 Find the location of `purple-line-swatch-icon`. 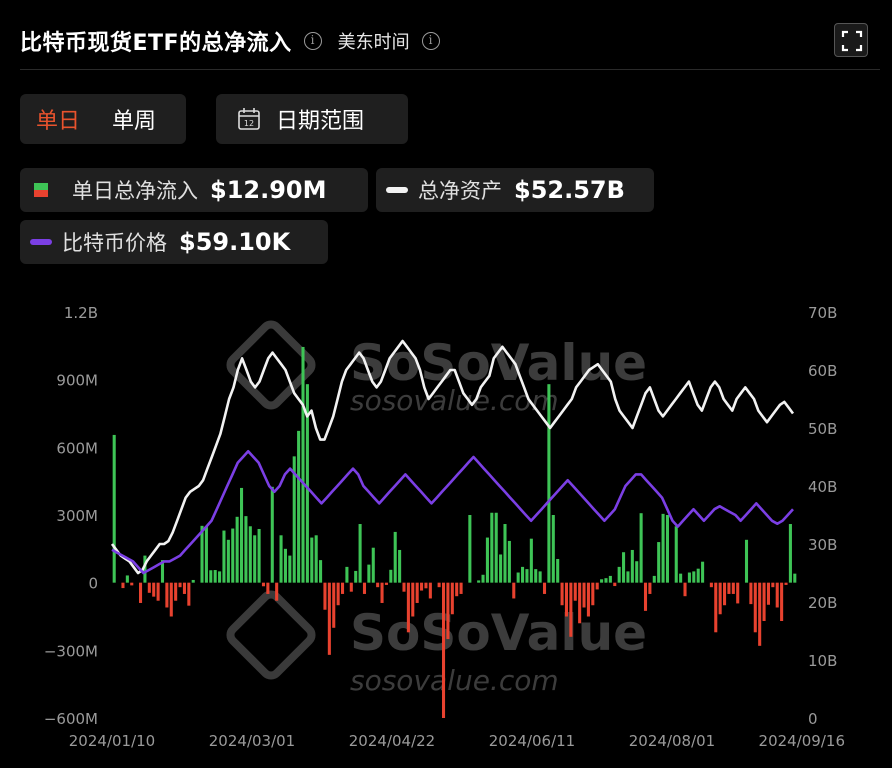

purple-line-swatch-icon is located at coordinates (41, 242).